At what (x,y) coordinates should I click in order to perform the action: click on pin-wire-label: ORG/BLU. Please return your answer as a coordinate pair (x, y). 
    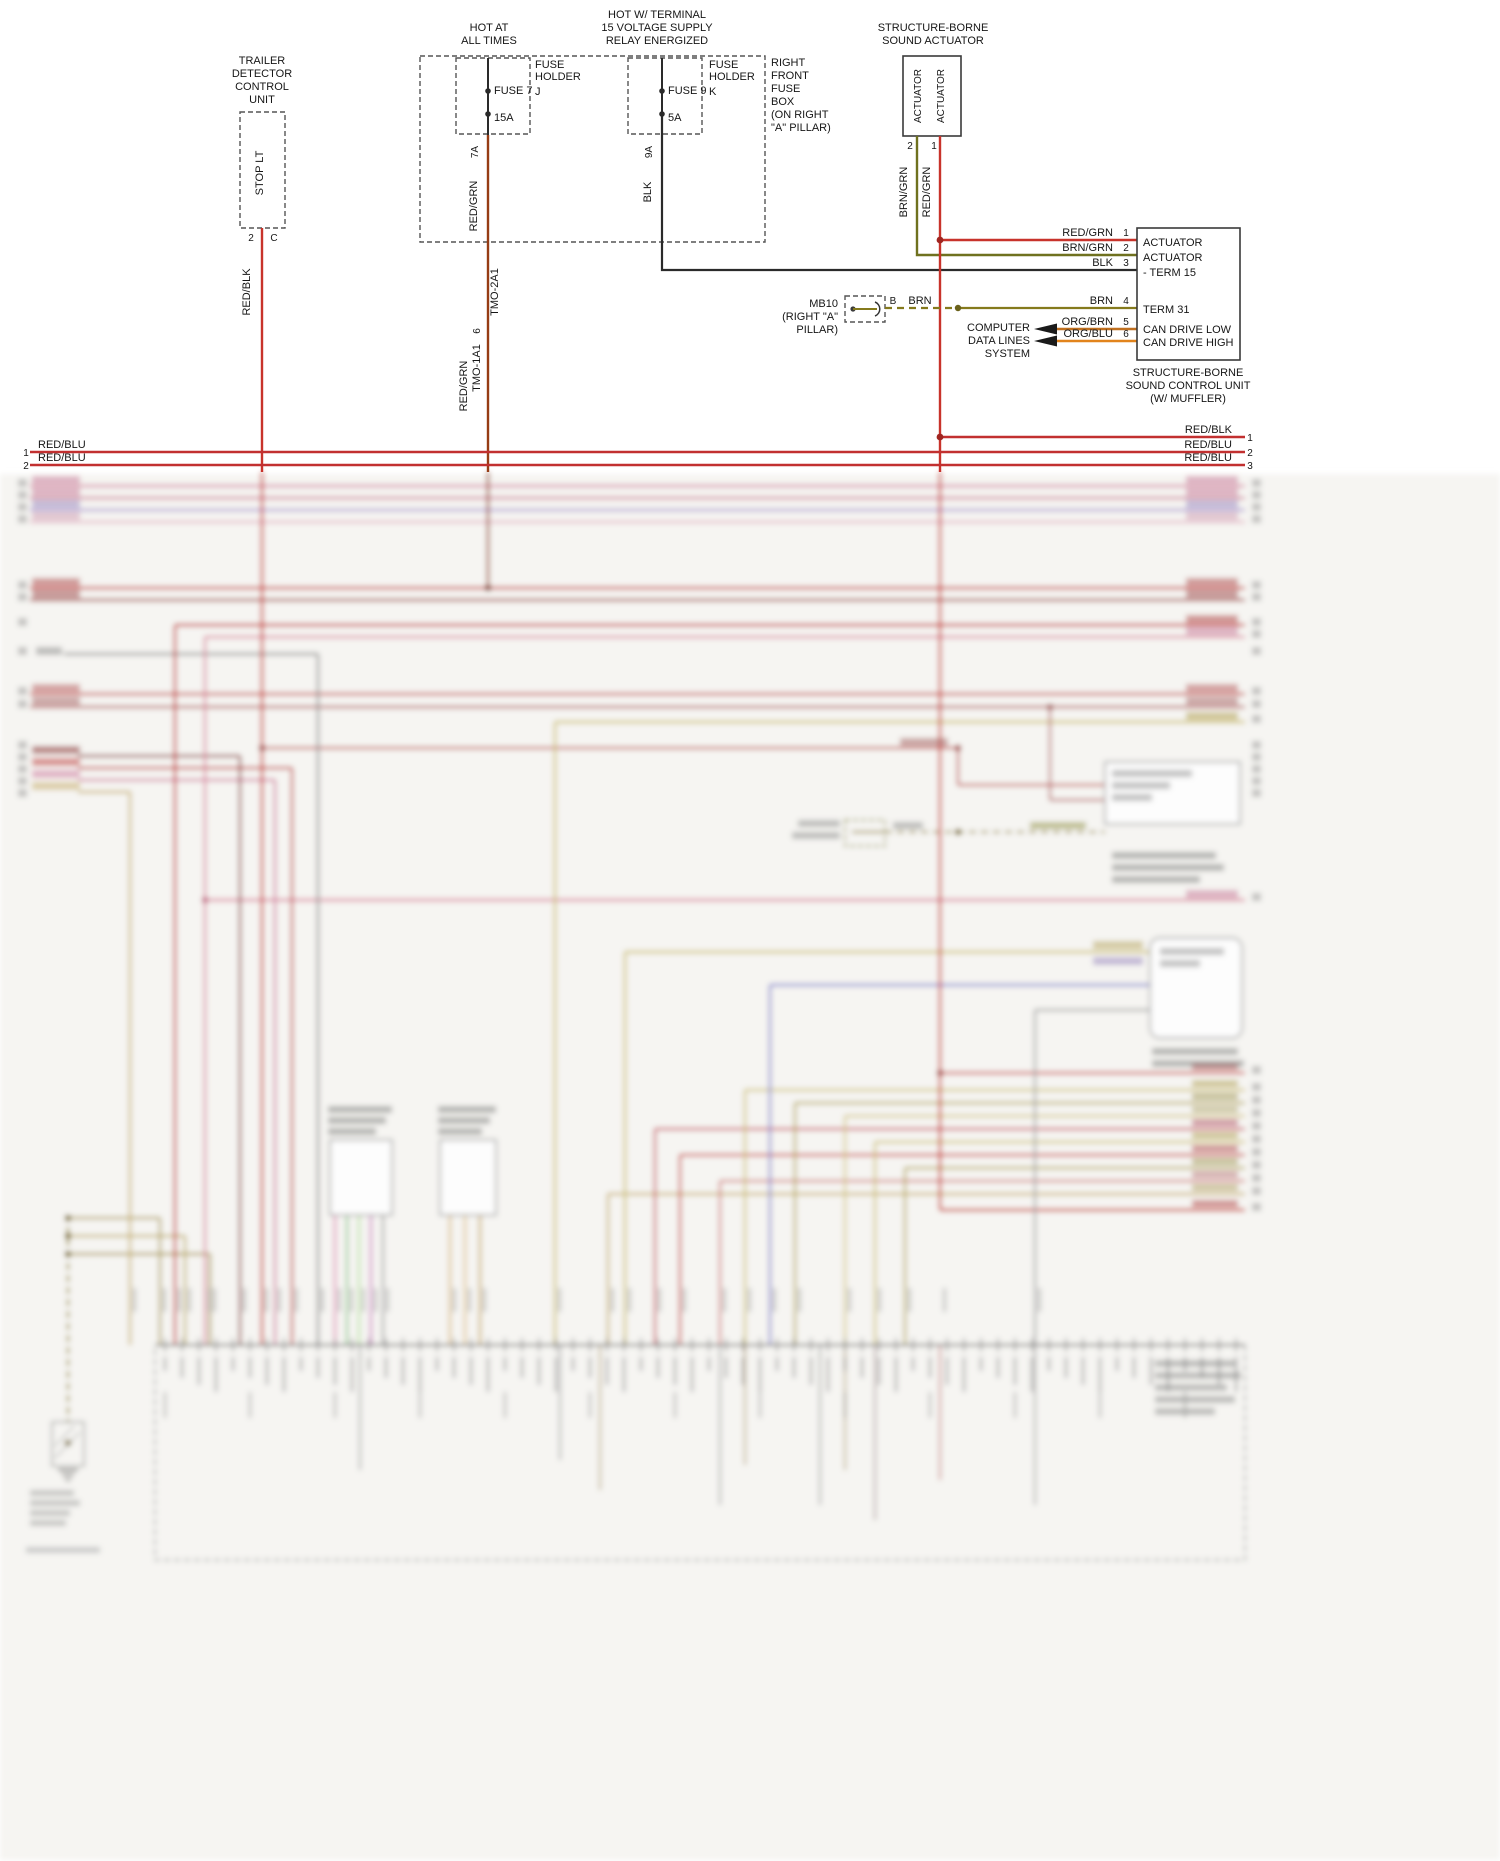
    Looking at the image, I should click on (1088, 334).